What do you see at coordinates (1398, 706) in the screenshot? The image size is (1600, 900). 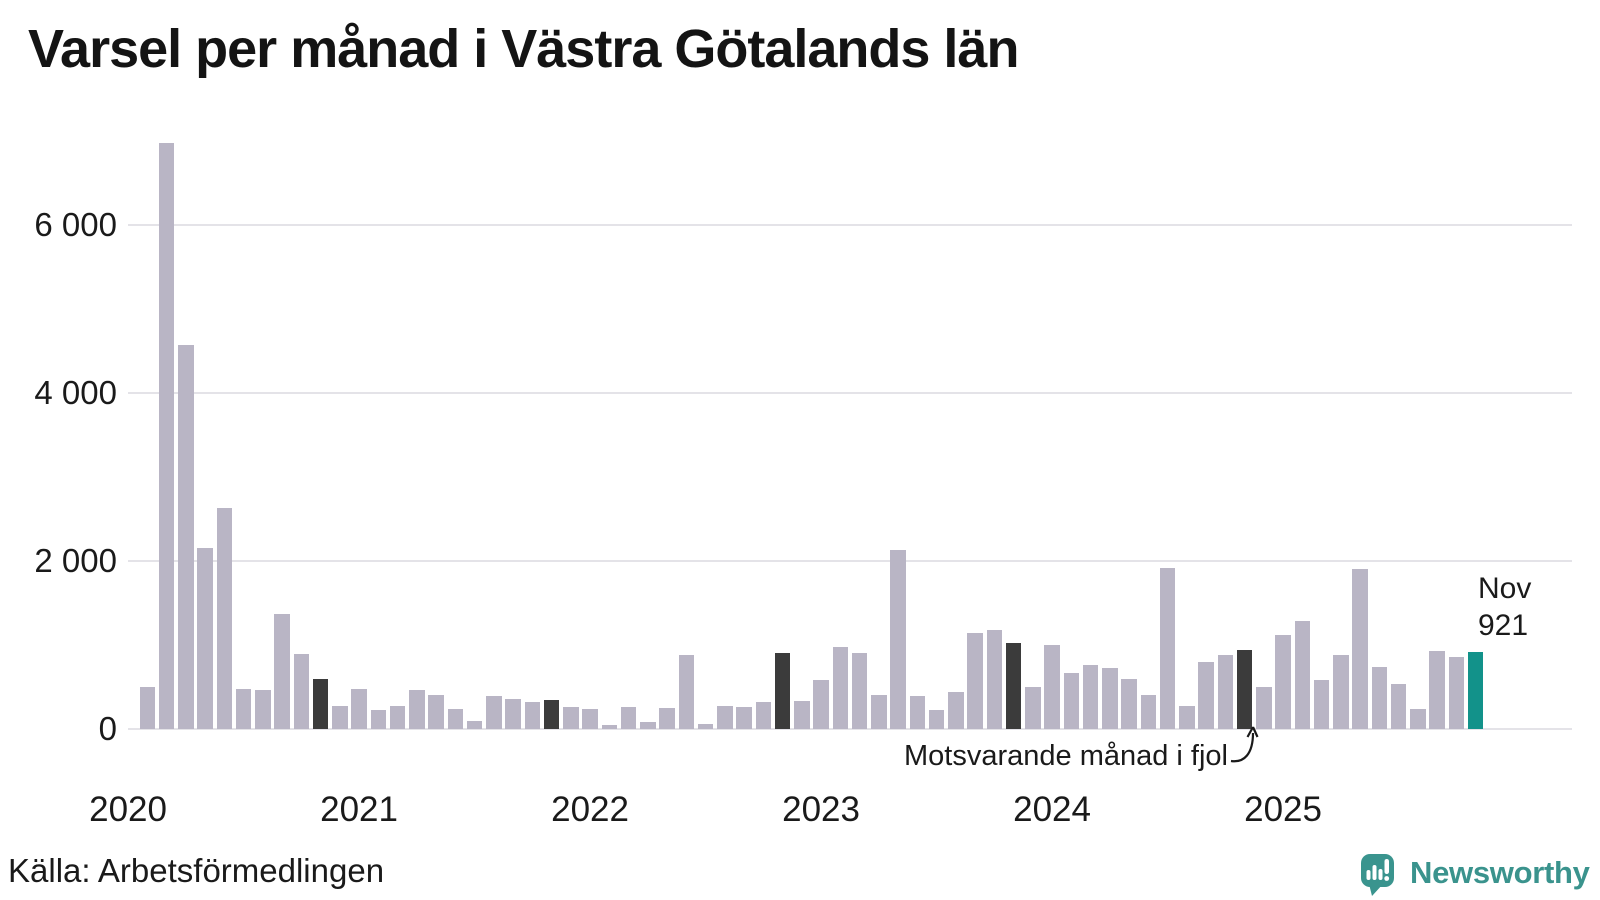 I see `bar-jul-2025` at bounding box center [1398, 706].